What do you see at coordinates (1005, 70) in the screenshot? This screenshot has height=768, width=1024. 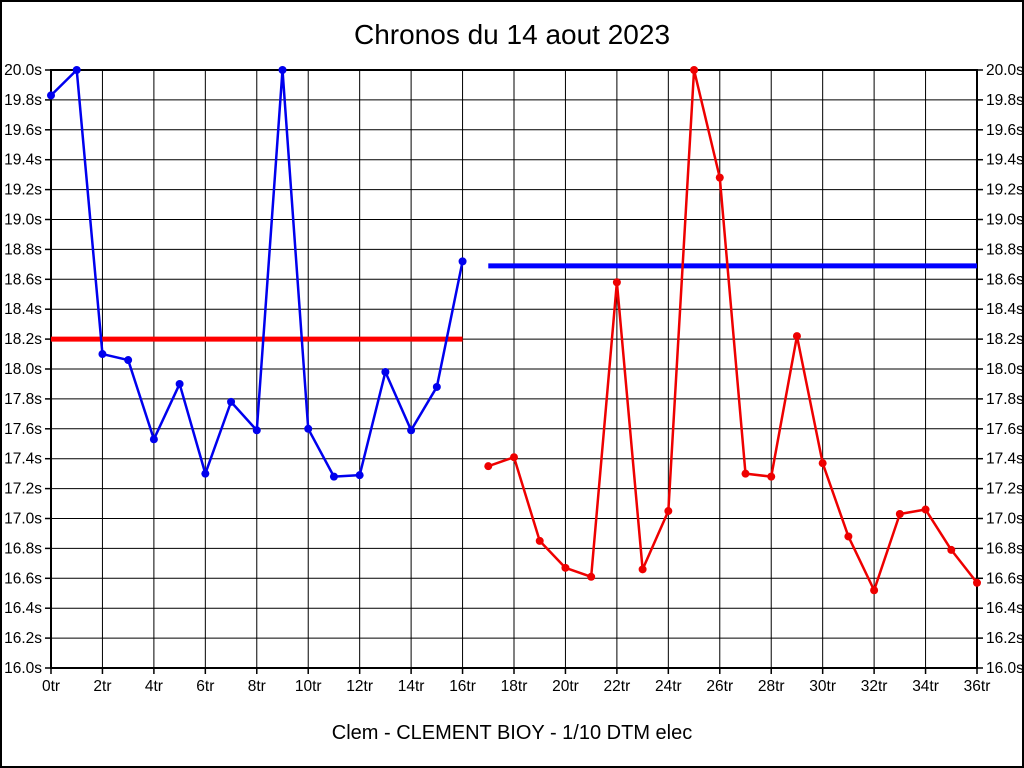 I see `y-axis-label-right: 20.0s` at bounding box center [1005, 70].